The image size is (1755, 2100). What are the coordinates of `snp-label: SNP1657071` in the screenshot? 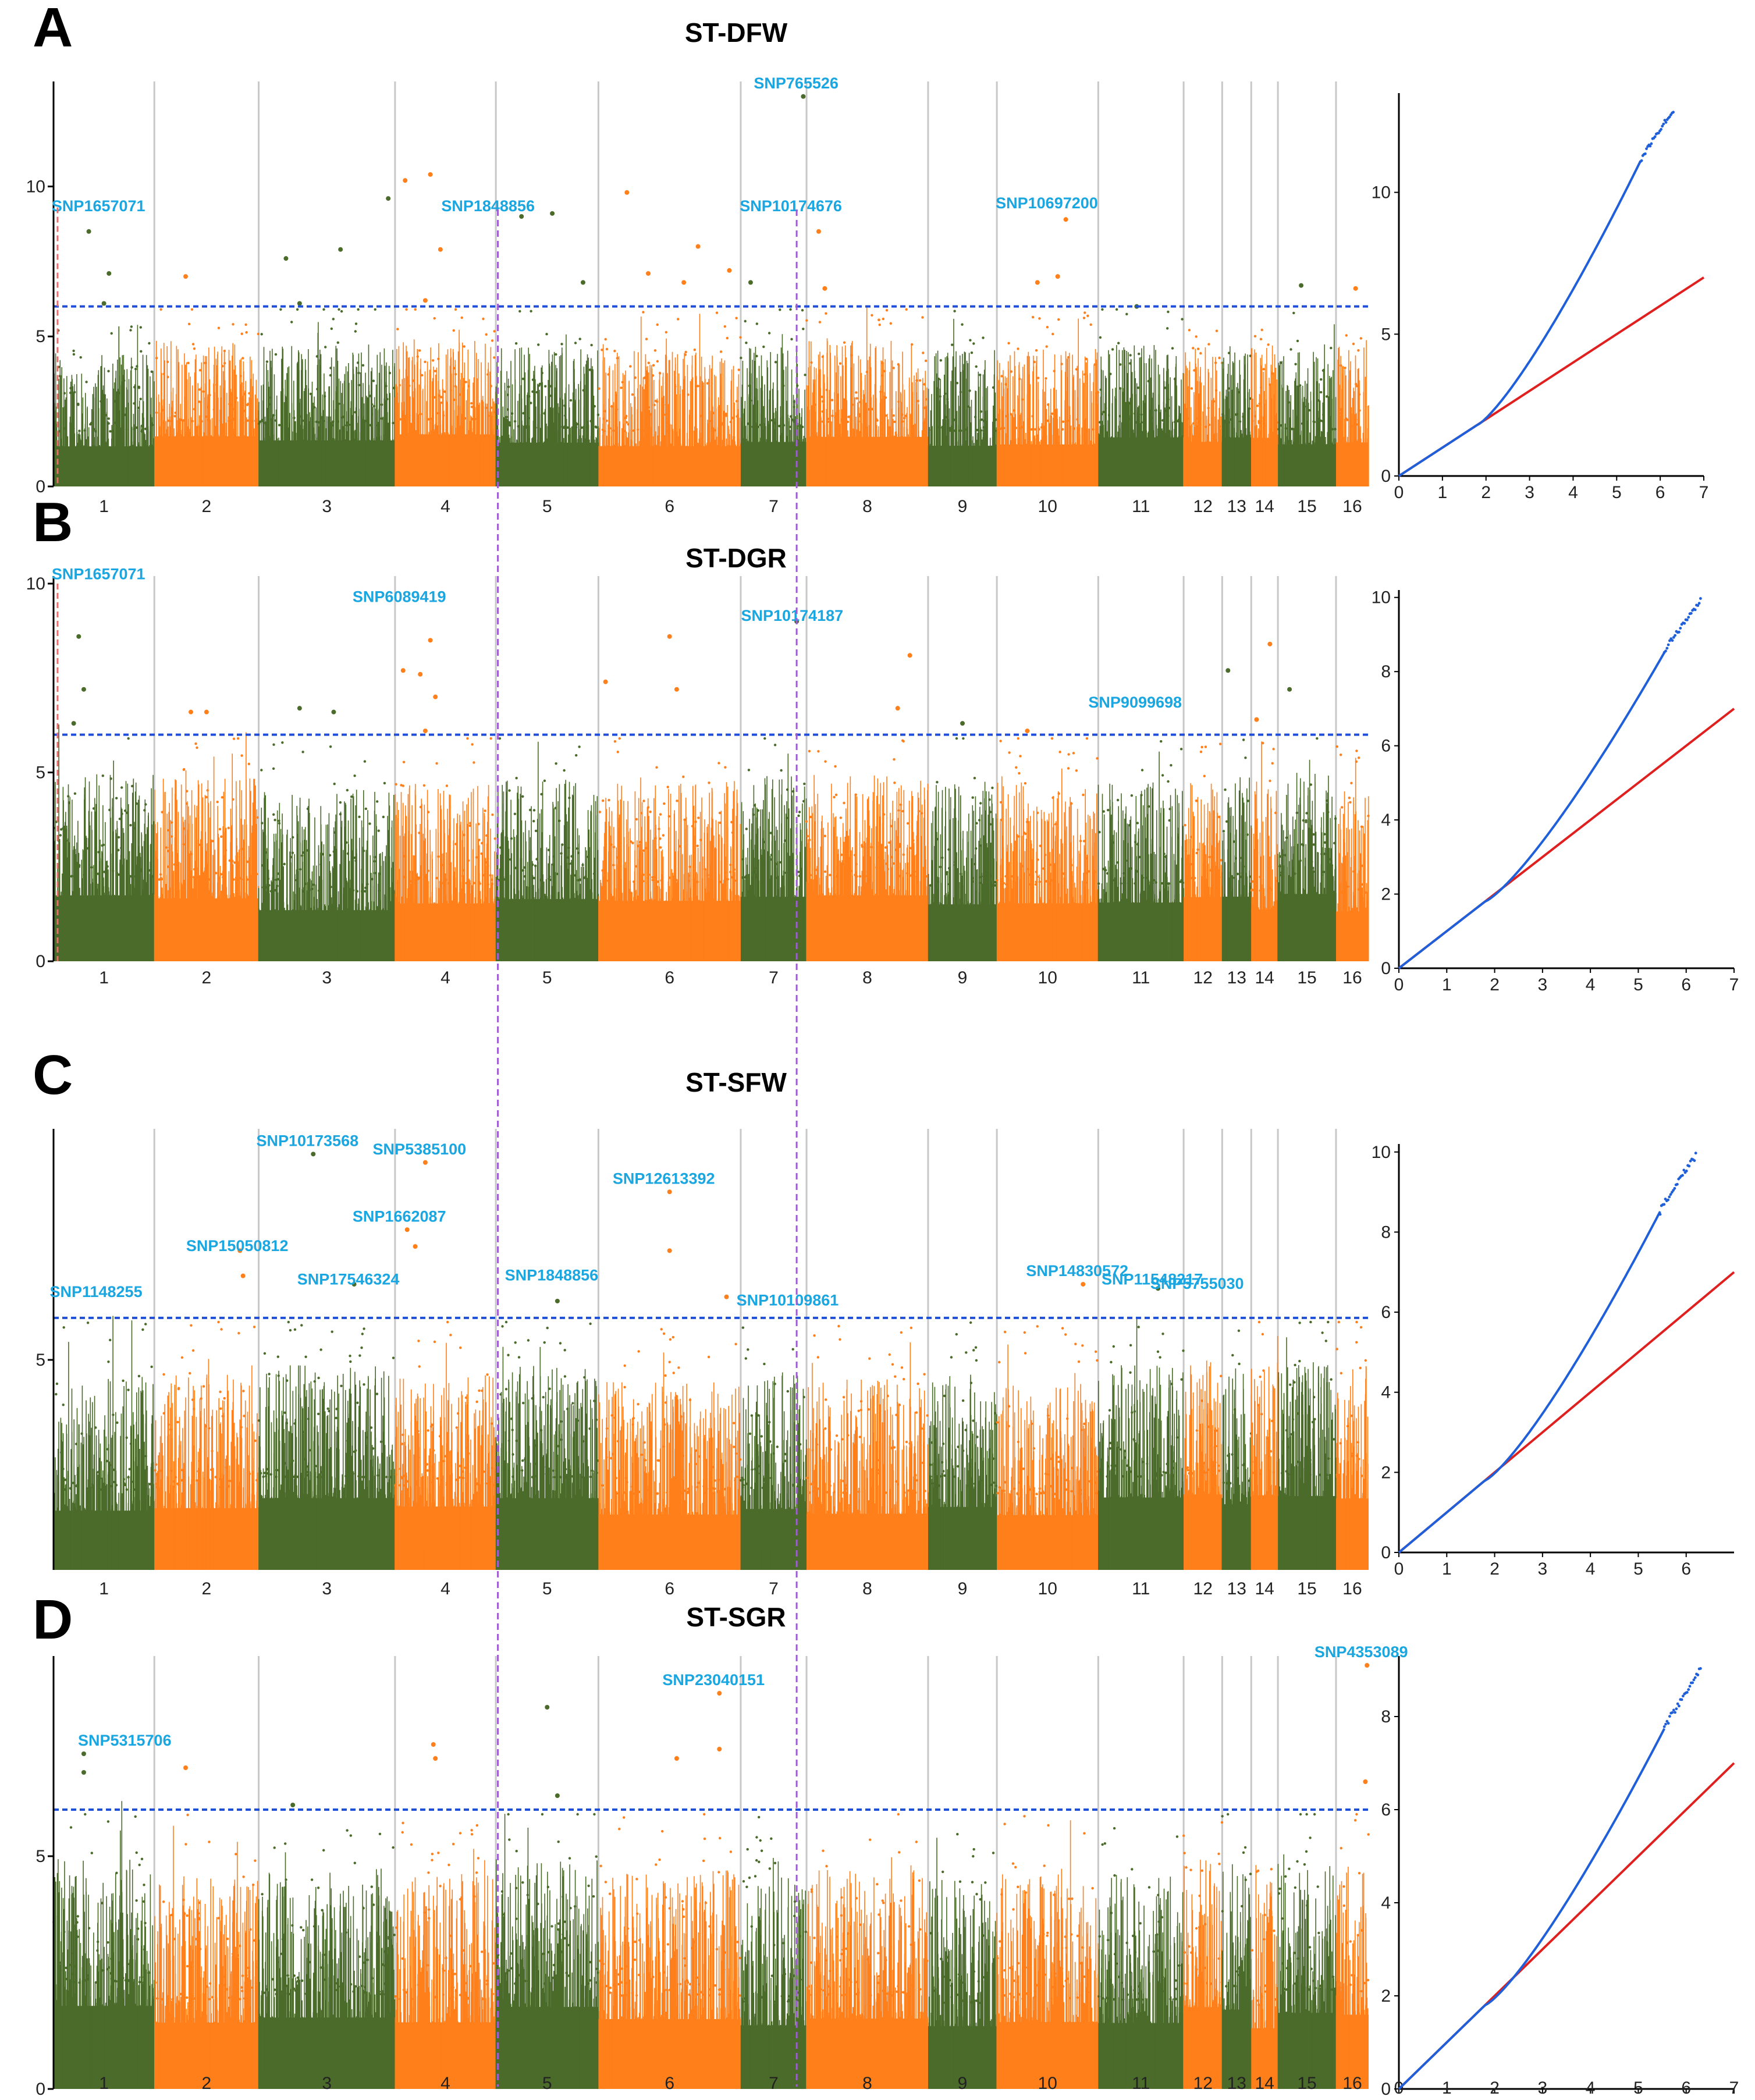 It's located at (98, 573).